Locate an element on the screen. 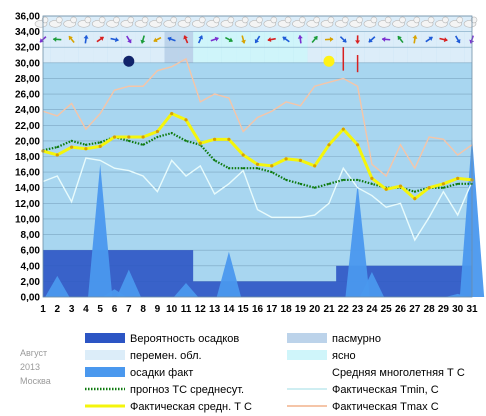 This screenshot has height=416, width=486. y-tick-label: 32,00 is located at coordinates (27, 48).